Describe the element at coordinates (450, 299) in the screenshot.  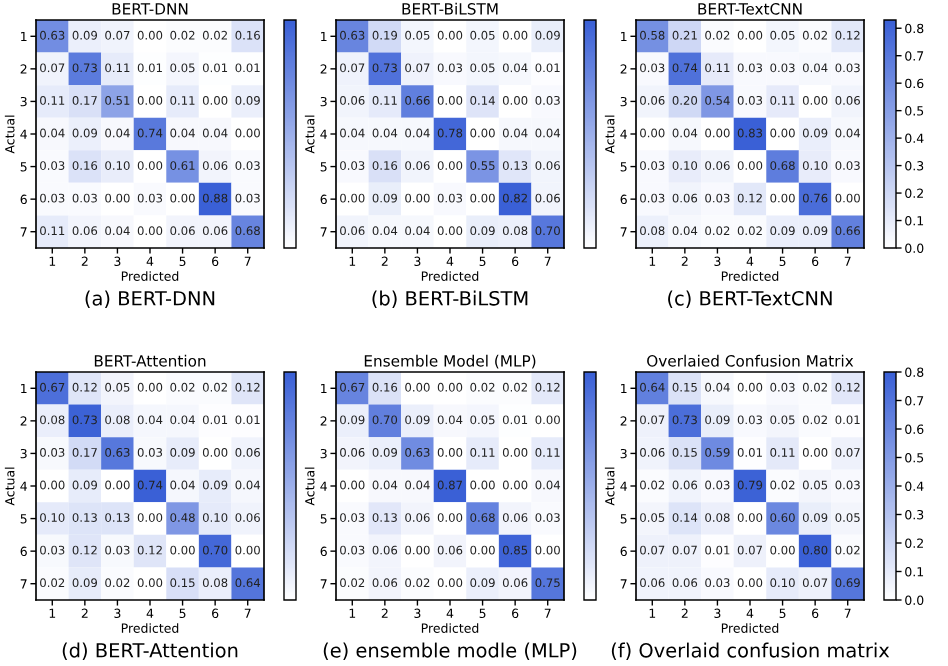
I see `text: (b) BERT-BiLSTM` at that location.